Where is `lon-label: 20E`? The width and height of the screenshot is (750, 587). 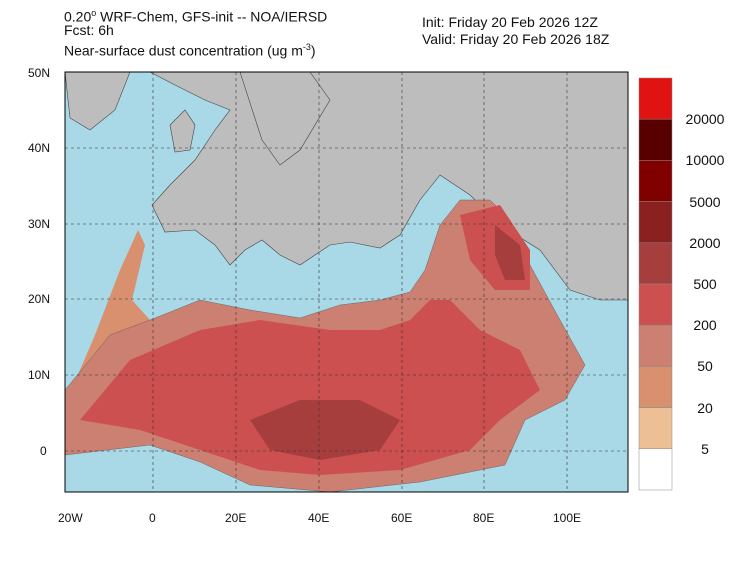 lon-label: 20E is located at coordinates (236, 518).